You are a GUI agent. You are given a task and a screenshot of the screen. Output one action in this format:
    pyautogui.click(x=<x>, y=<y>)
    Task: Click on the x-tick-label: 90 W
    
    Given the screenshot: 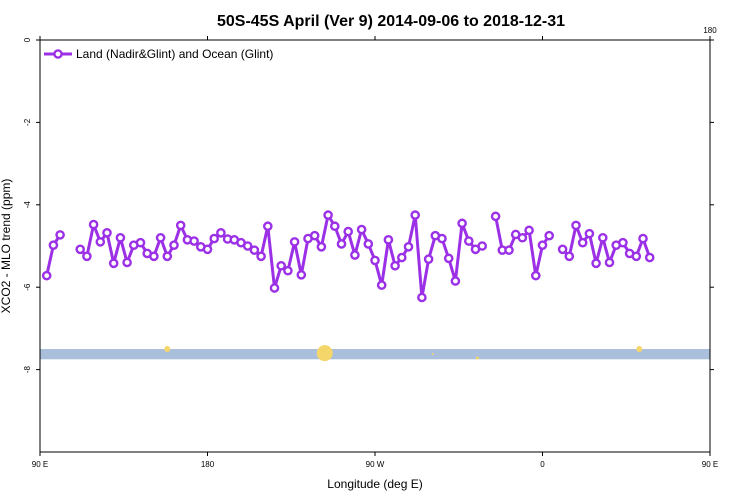 What is the action you would take?
    pyautogui.click(x=375, y=464)
    